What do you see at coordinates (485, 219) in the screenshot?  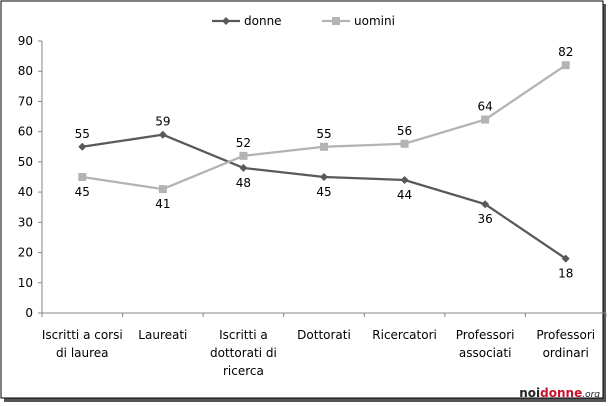 I see `data-label-donne: 36` at bounding box center [485, 219].